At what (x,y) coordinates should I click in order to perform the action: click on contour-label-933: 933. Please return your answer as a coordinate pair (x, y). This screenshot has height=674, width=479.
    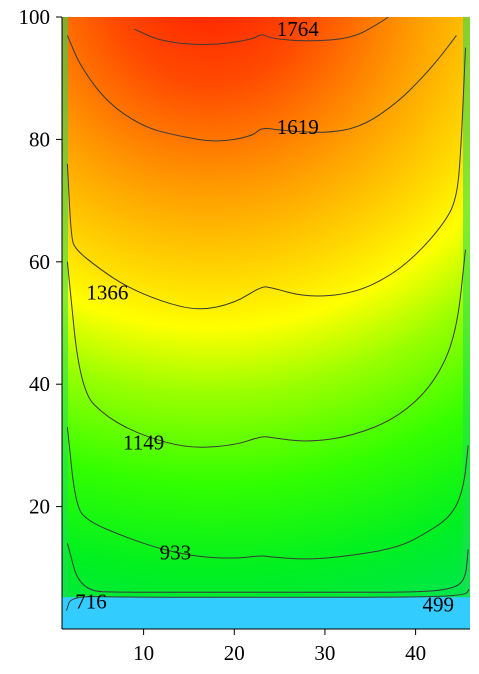
    Looking at the image, I should click on (176, 553).